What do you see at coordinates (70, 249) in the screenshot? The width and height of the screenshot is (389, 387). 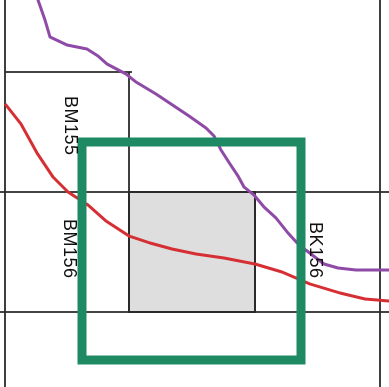 I see `grid-label-bm156: BM156` at bounding box center [70, 249].